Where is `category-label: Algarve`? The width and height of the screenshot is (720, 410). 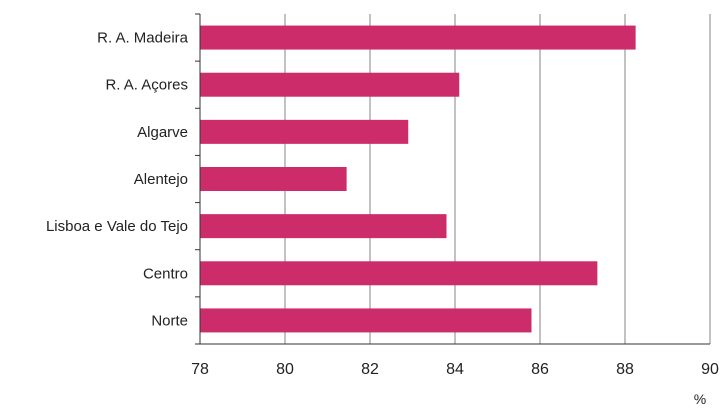
category-label: Algarve is located at coordinates (162, 132).